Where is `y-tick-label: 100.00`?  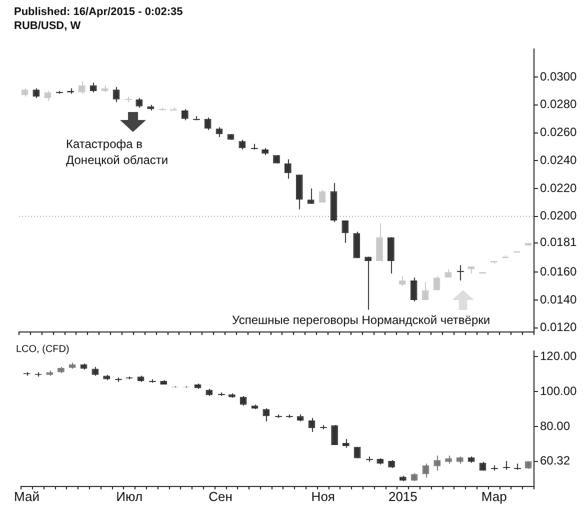
y-tick-label: 100.00 is located at coordinates (559, 391).